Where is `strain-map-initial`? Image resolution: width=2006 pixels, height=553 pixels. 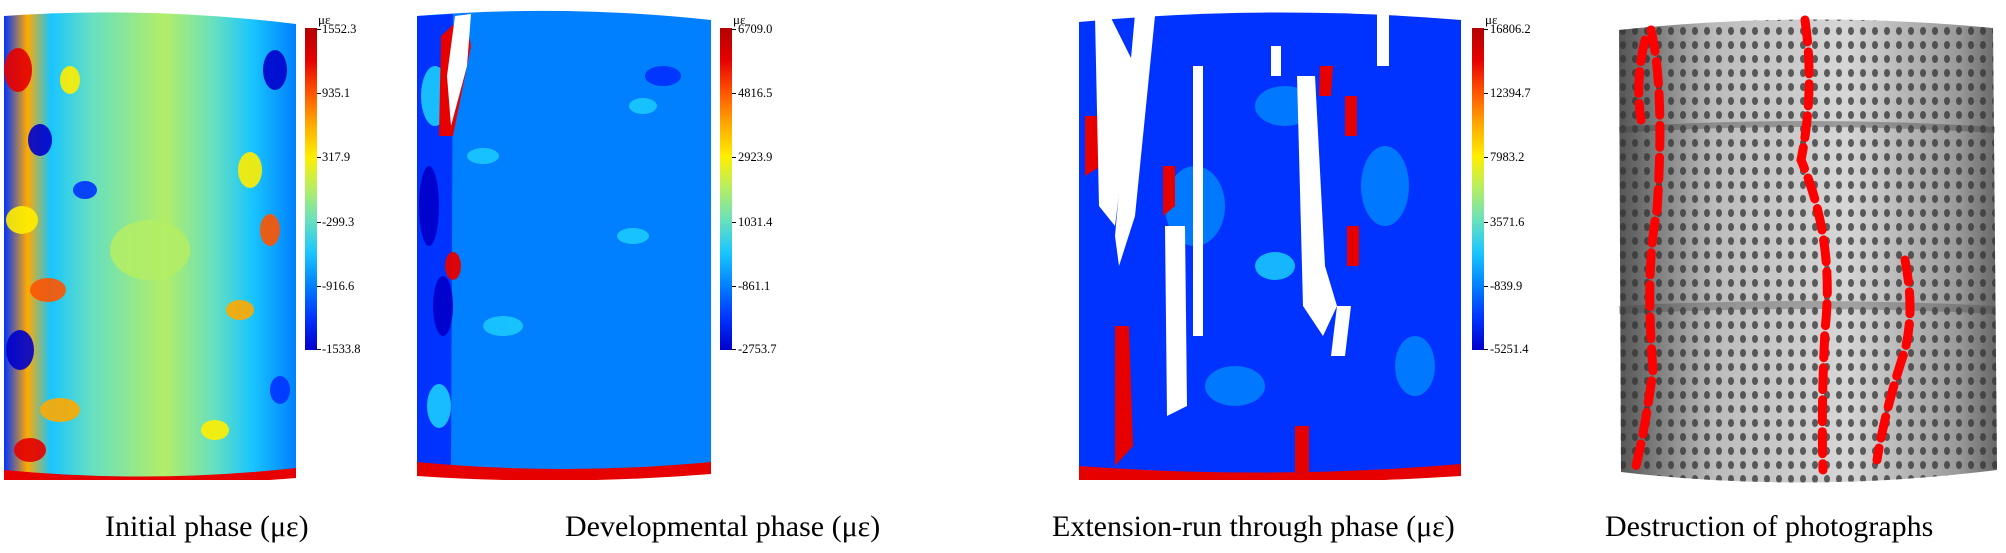
strain-map-initial is located at coordinates (149, 245).